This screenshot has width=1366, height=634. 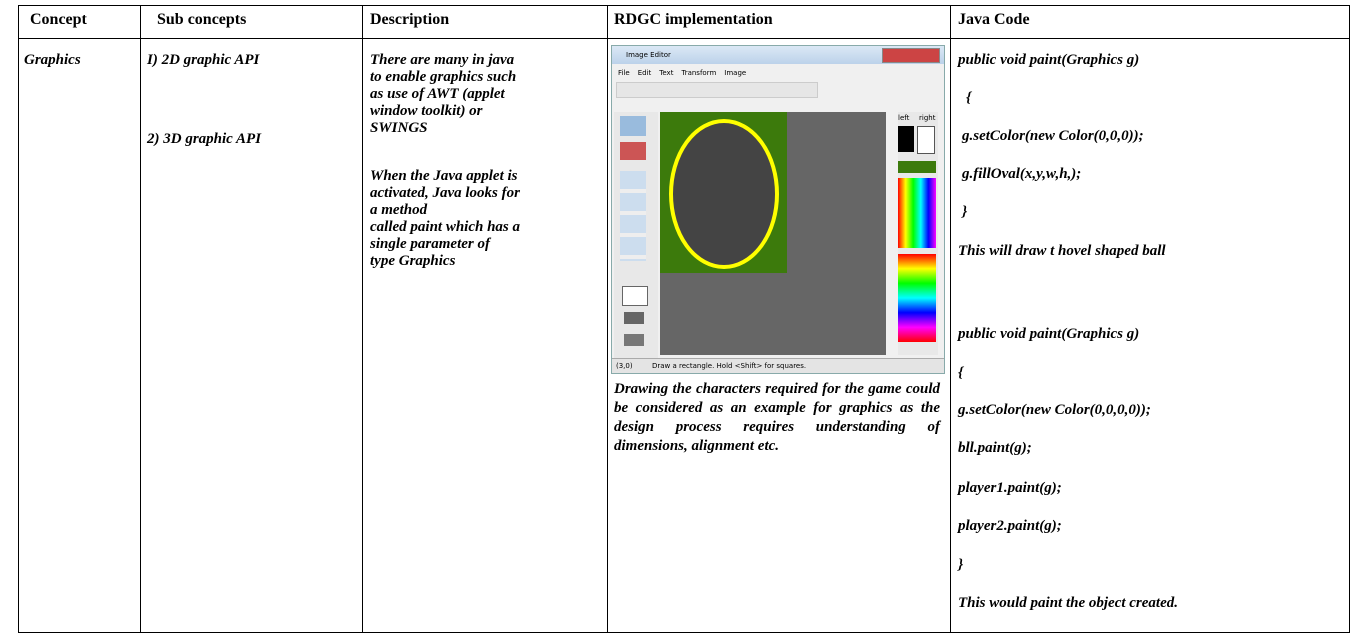 I want to click on code-line: player1.paint(g);, so click(x=1010, y=488).